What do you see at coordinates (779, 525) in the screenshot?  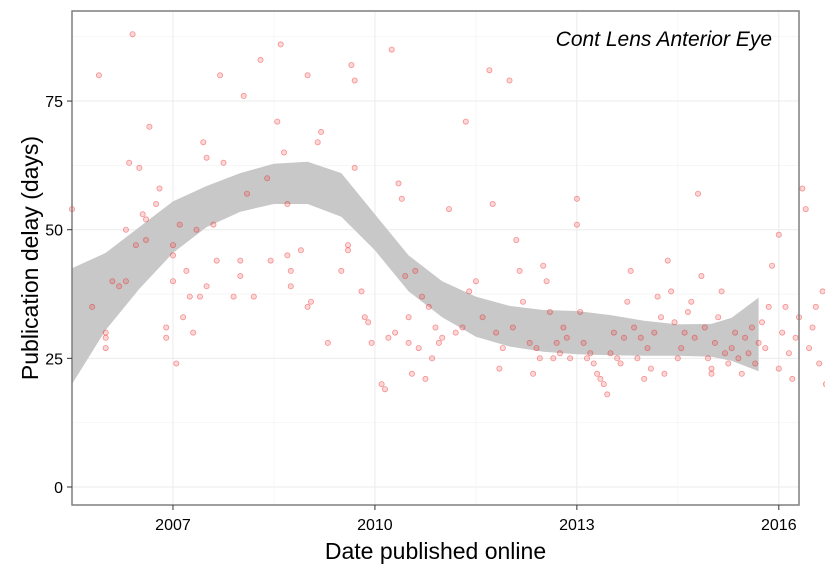 I see `x-tick-label: 2016` at bounding box center [779, 525].